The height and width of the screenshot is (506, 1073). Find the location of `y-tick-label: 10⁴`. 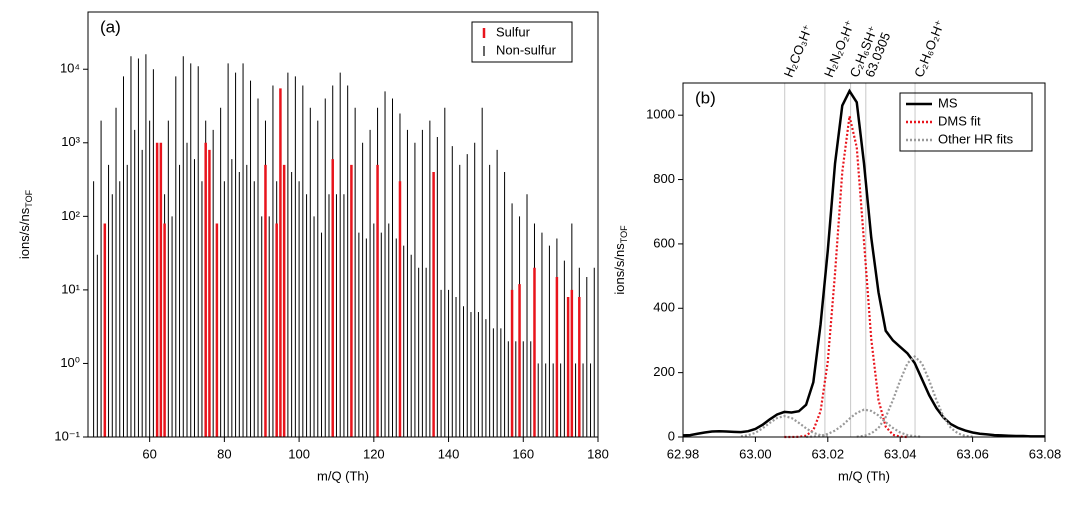

y-tick-label: 10⁴ is located at coordinates (70, 68).